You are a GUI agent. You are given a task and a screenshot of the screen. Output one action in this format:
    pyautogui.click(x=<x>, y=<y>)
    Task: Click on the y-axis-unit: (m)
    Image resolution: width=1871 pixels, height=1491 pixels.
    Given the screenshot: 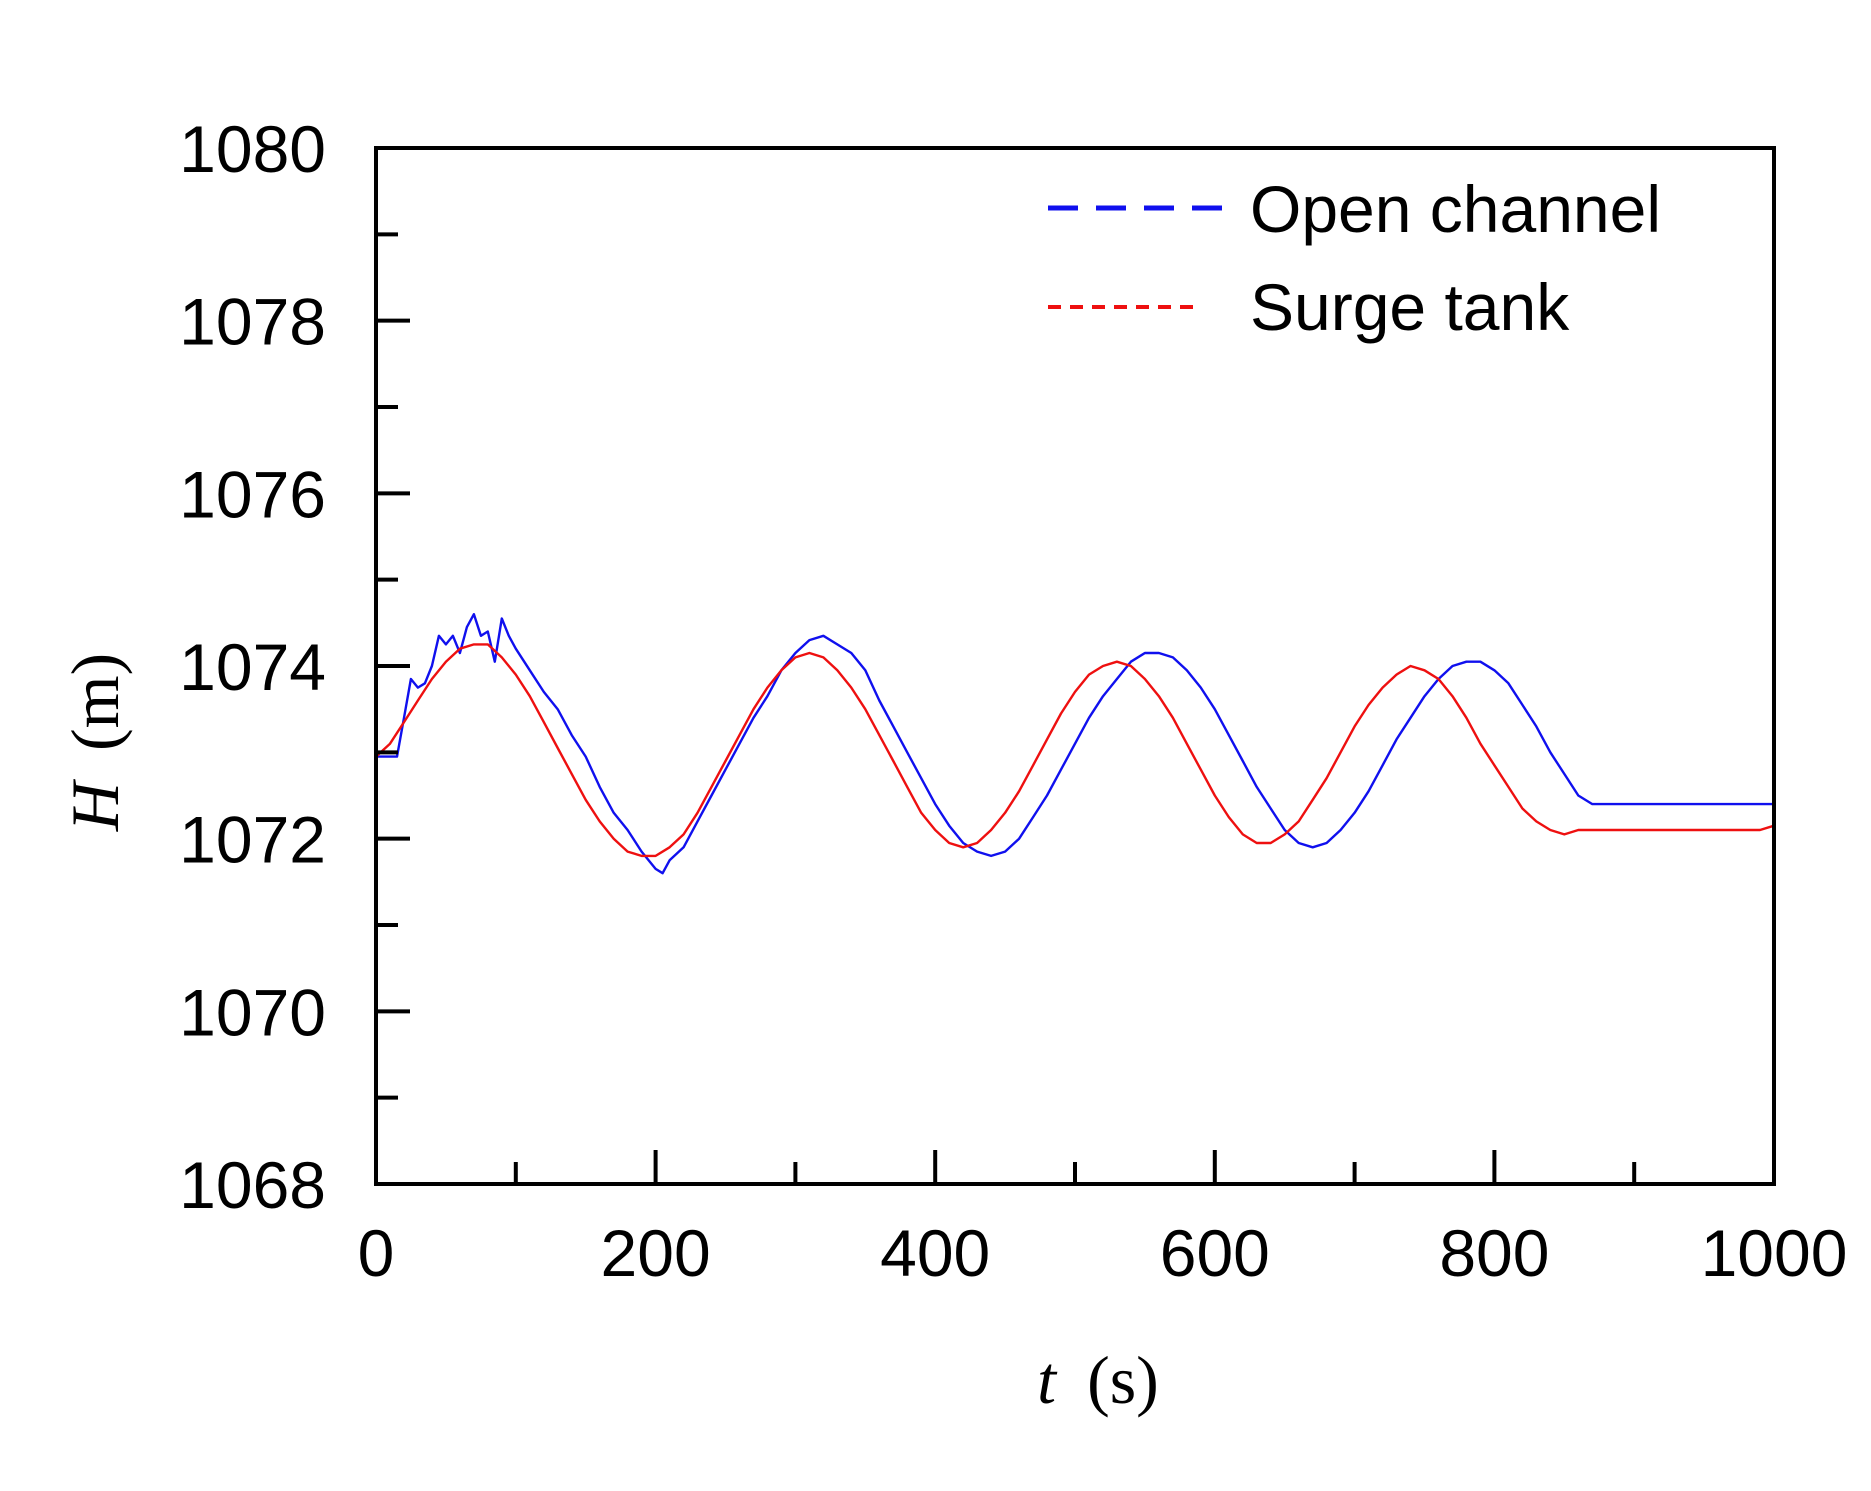 What is the action you would take?
    pyautogui.click(x=95, y=702)
    